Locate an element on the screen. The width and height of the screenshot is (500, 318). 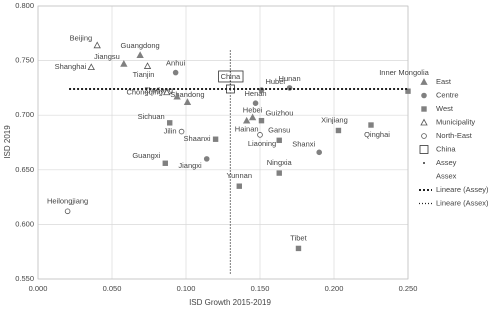
point-label: Jiangsu is located at coordinates (107, 56).